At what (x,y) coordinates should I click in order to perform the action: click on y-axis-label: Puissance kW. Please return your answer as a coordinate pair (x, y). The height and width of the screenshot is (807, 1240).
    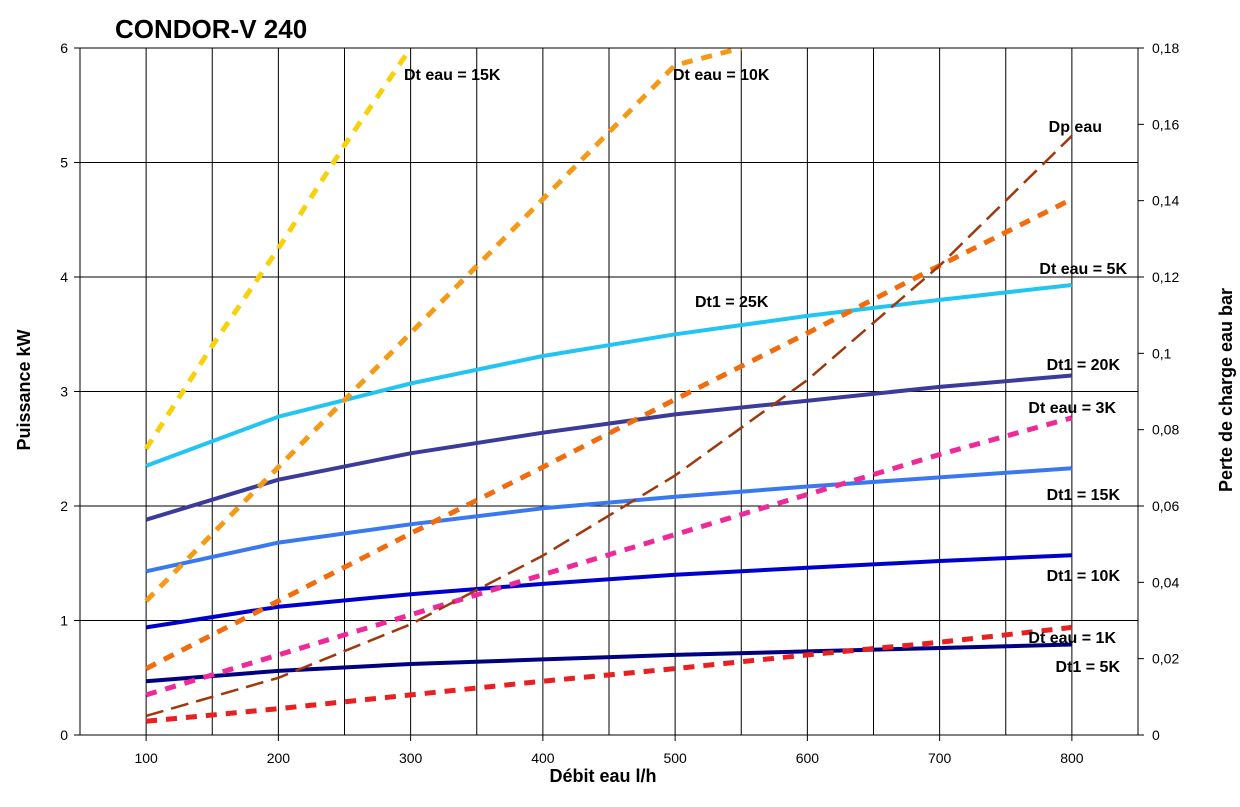
    Looking at the image, I should click on (24, 389).